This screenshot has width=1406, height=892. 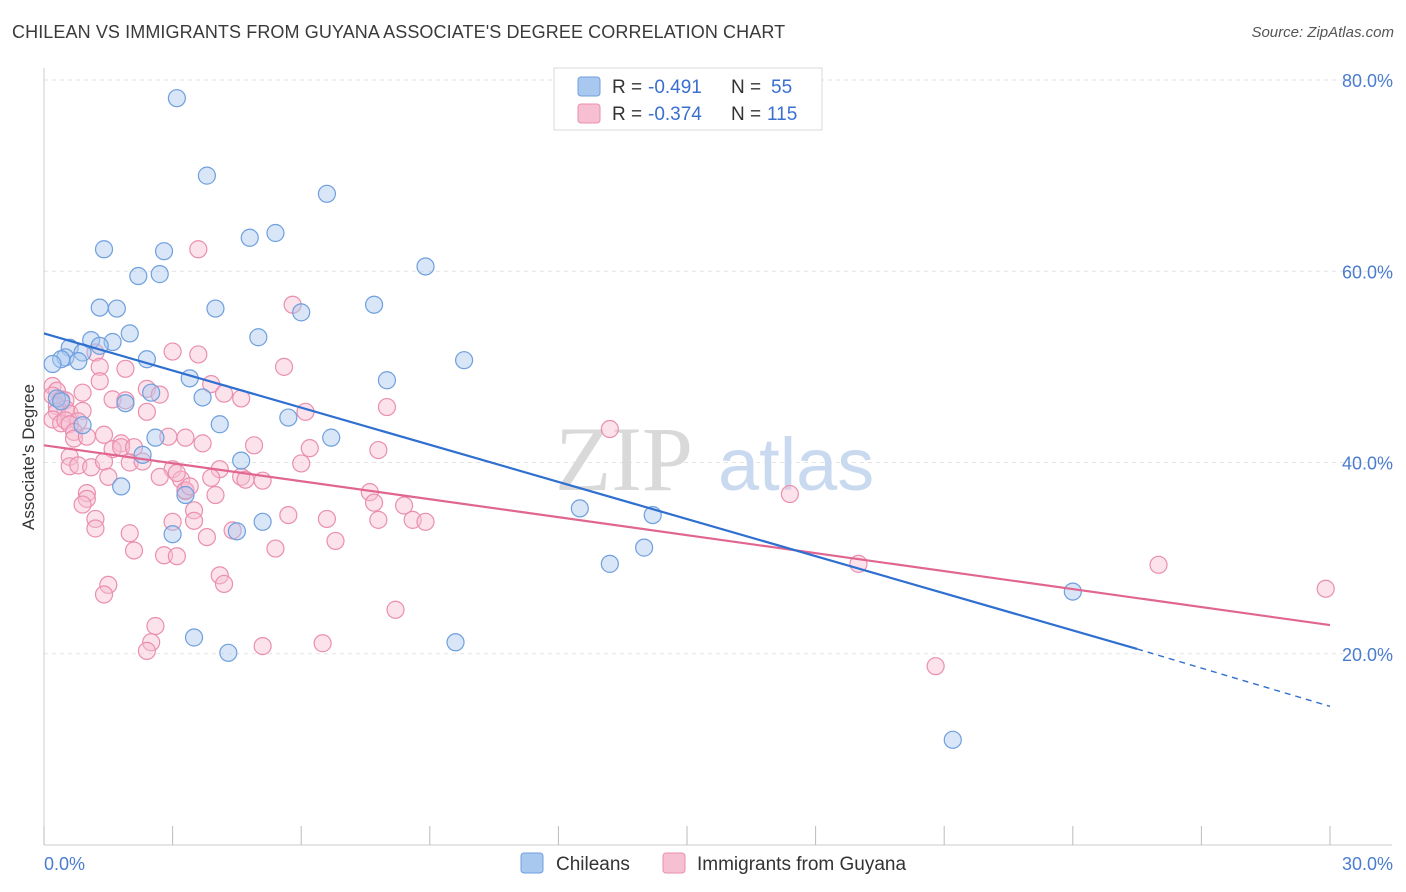 I want to click on legend-r-label-2: R =, so click(x=627, y=114).